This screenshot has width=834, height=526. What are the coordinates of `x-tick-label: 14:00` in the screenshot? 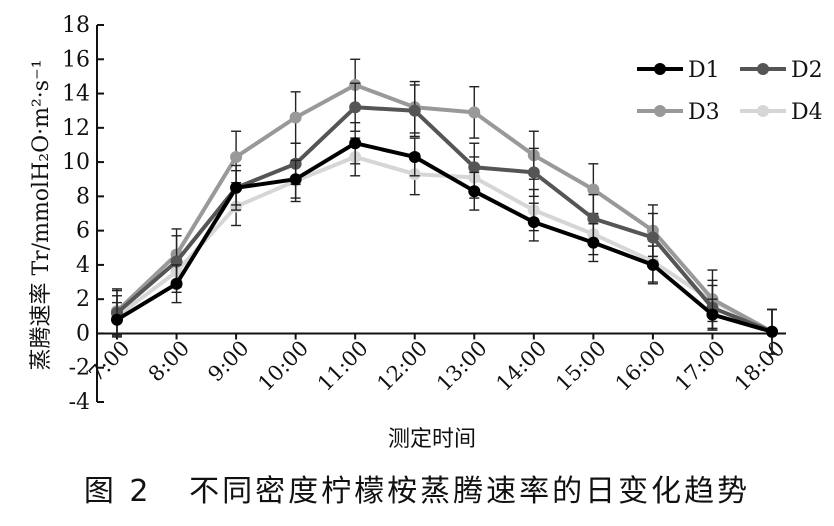 It's located at (522, 366).